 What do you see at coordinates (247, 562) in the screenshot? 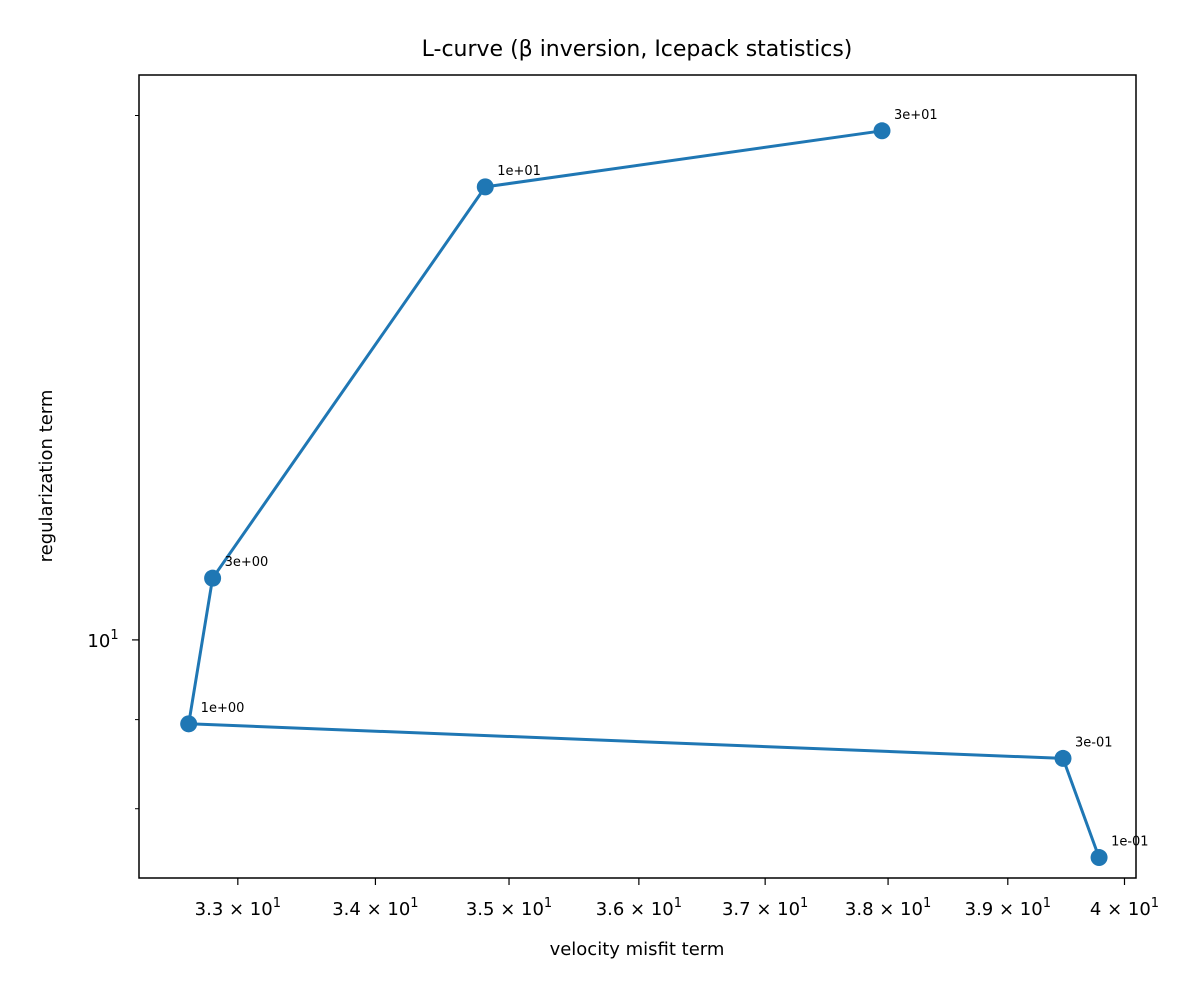
I see `data-point-label: 3e+00` at bounding box center [247, 562].